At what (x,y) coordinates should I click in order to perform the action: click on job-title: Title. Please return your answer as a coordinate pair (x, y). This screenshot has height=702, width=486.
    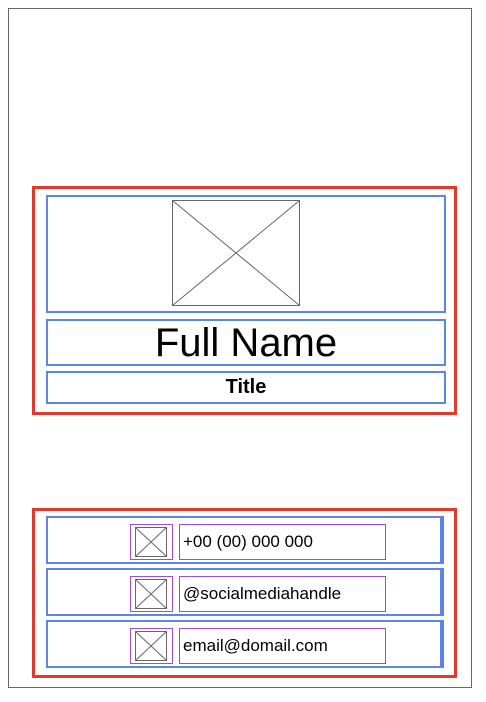
    Looking at the image, I should click on (246, 387).